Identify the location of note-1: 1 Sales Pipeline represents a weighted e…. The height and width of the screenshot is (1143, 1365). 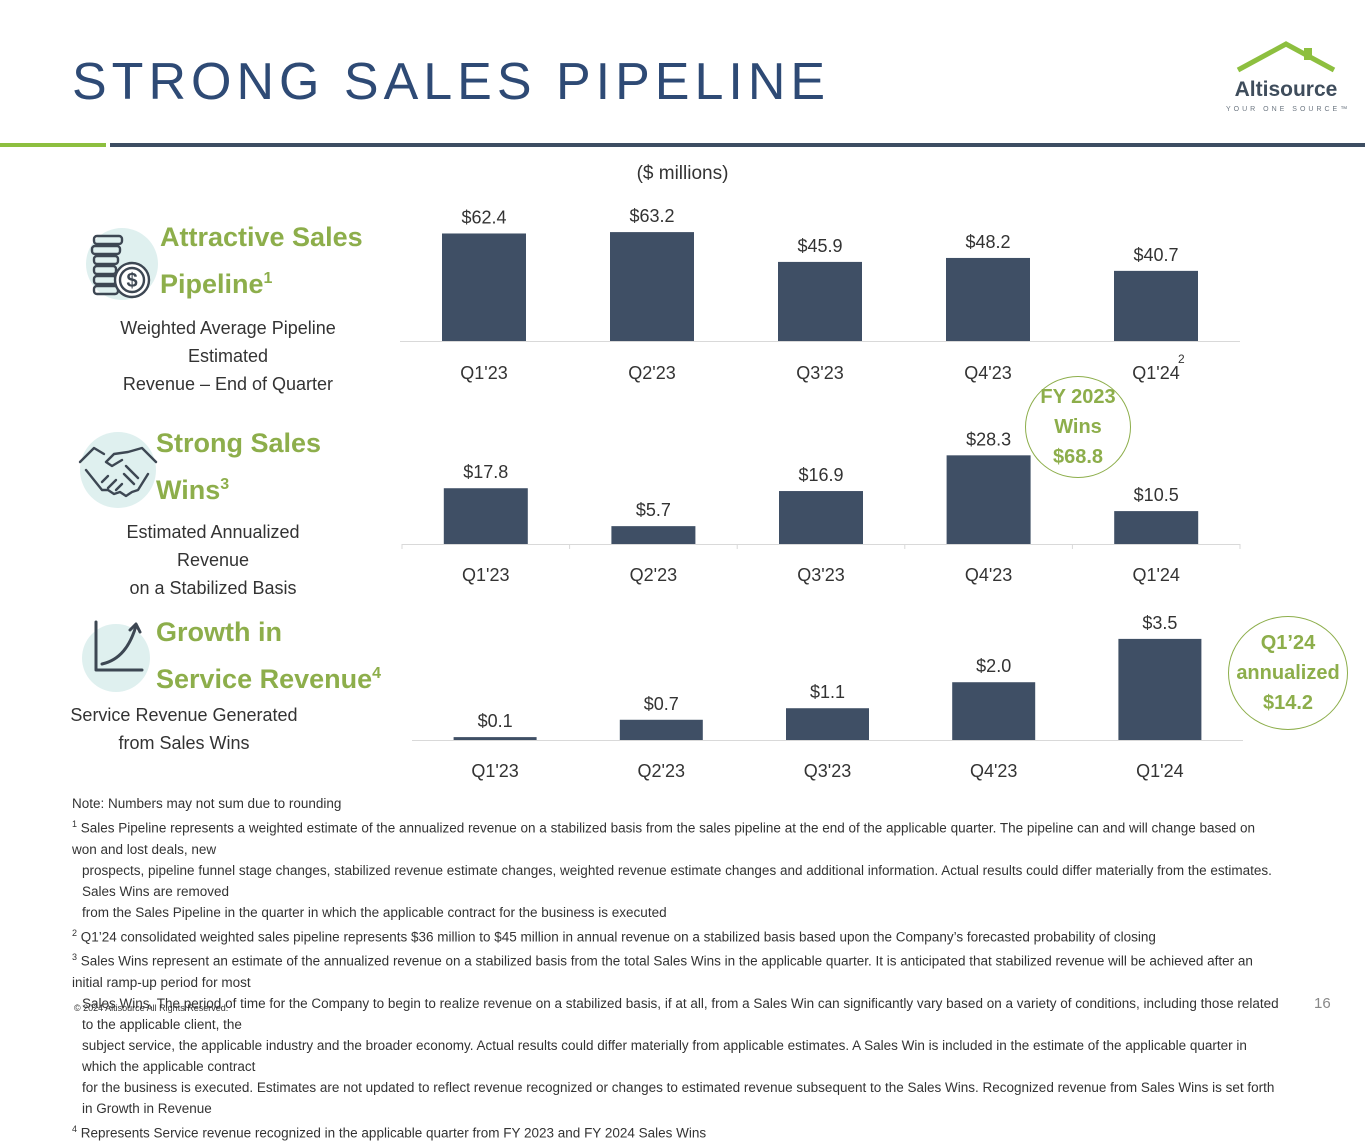
(677, 837).